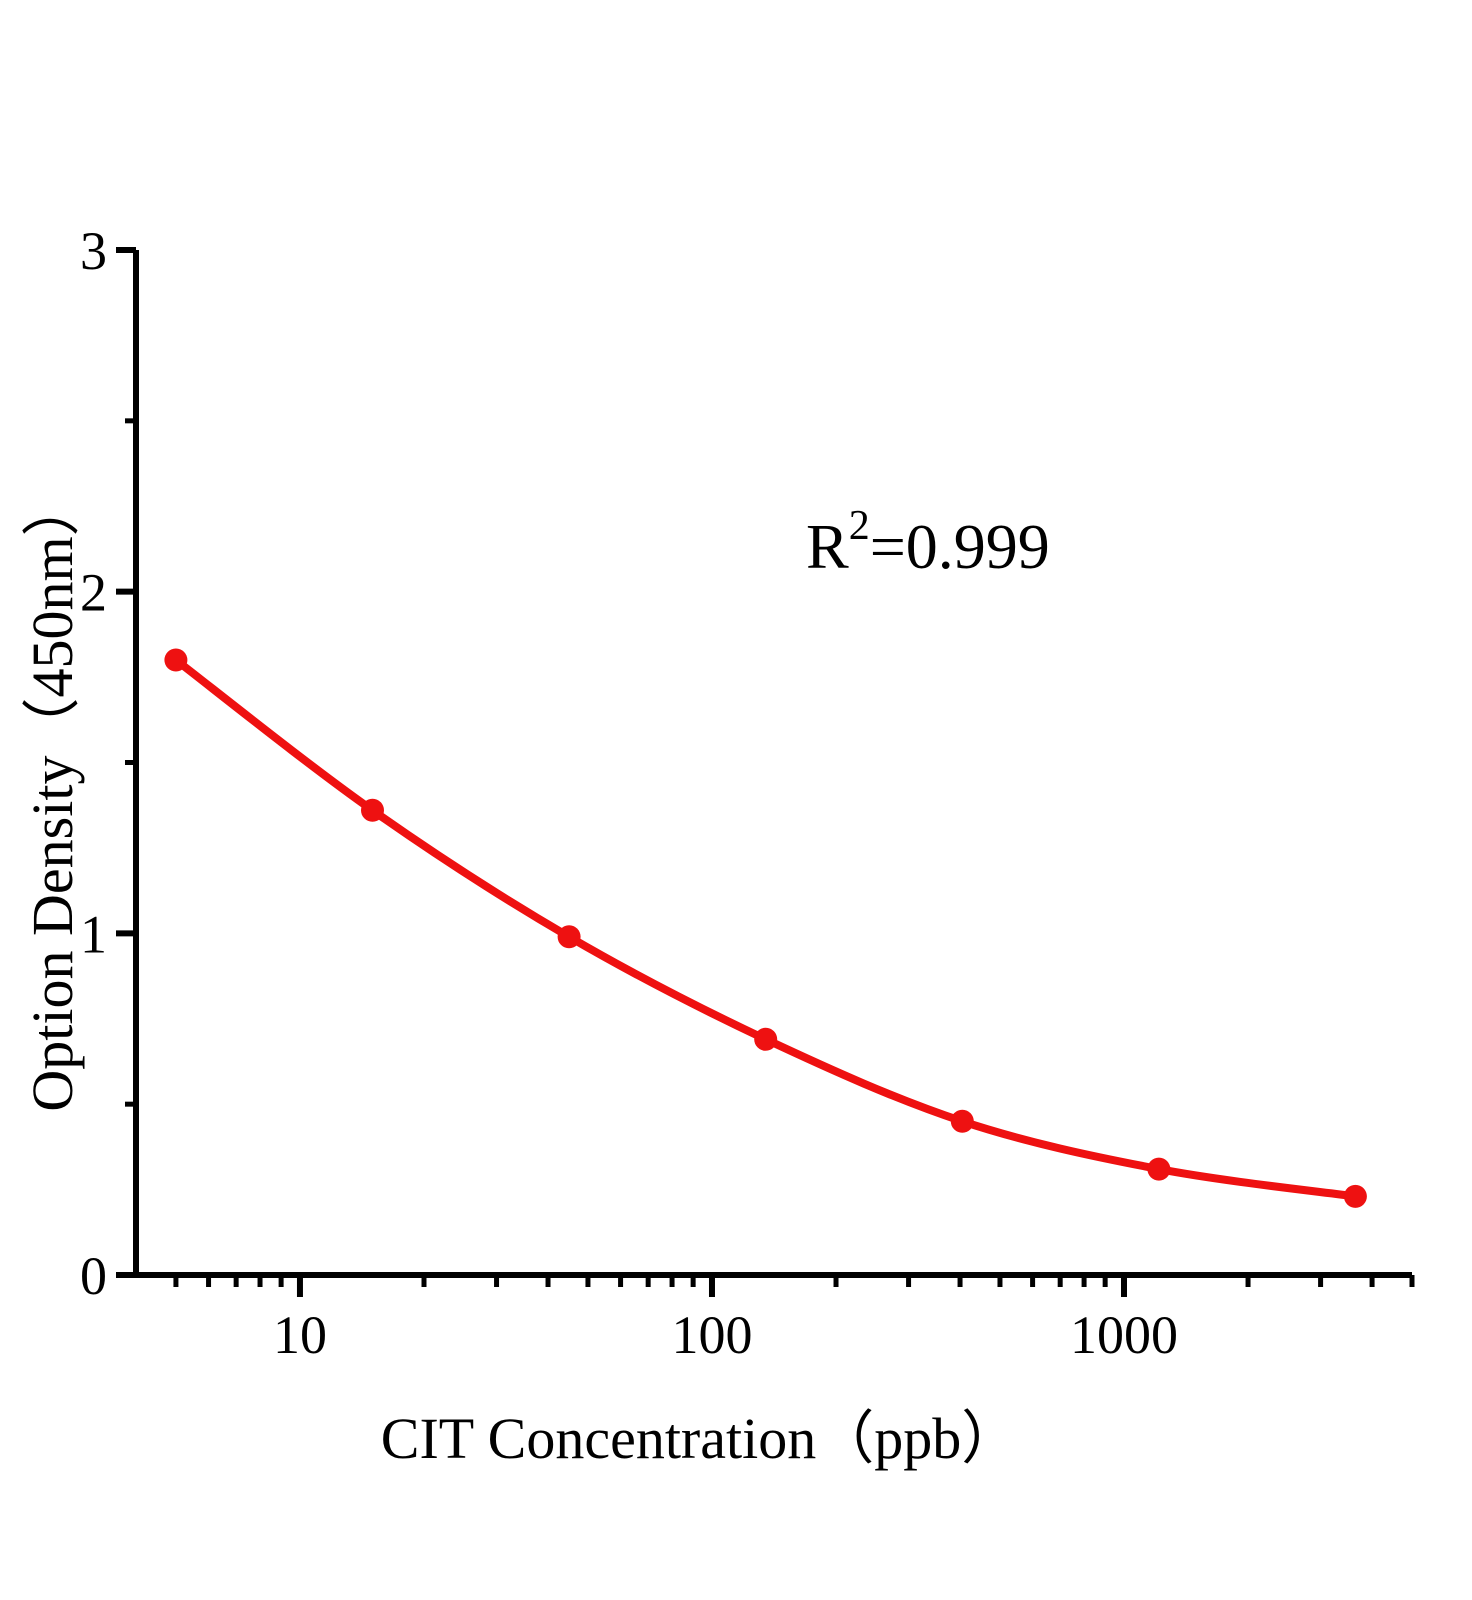  Describe the element at coordinates (794, 1286) in the screenshot. I see `x-axis-ticks` at that location.